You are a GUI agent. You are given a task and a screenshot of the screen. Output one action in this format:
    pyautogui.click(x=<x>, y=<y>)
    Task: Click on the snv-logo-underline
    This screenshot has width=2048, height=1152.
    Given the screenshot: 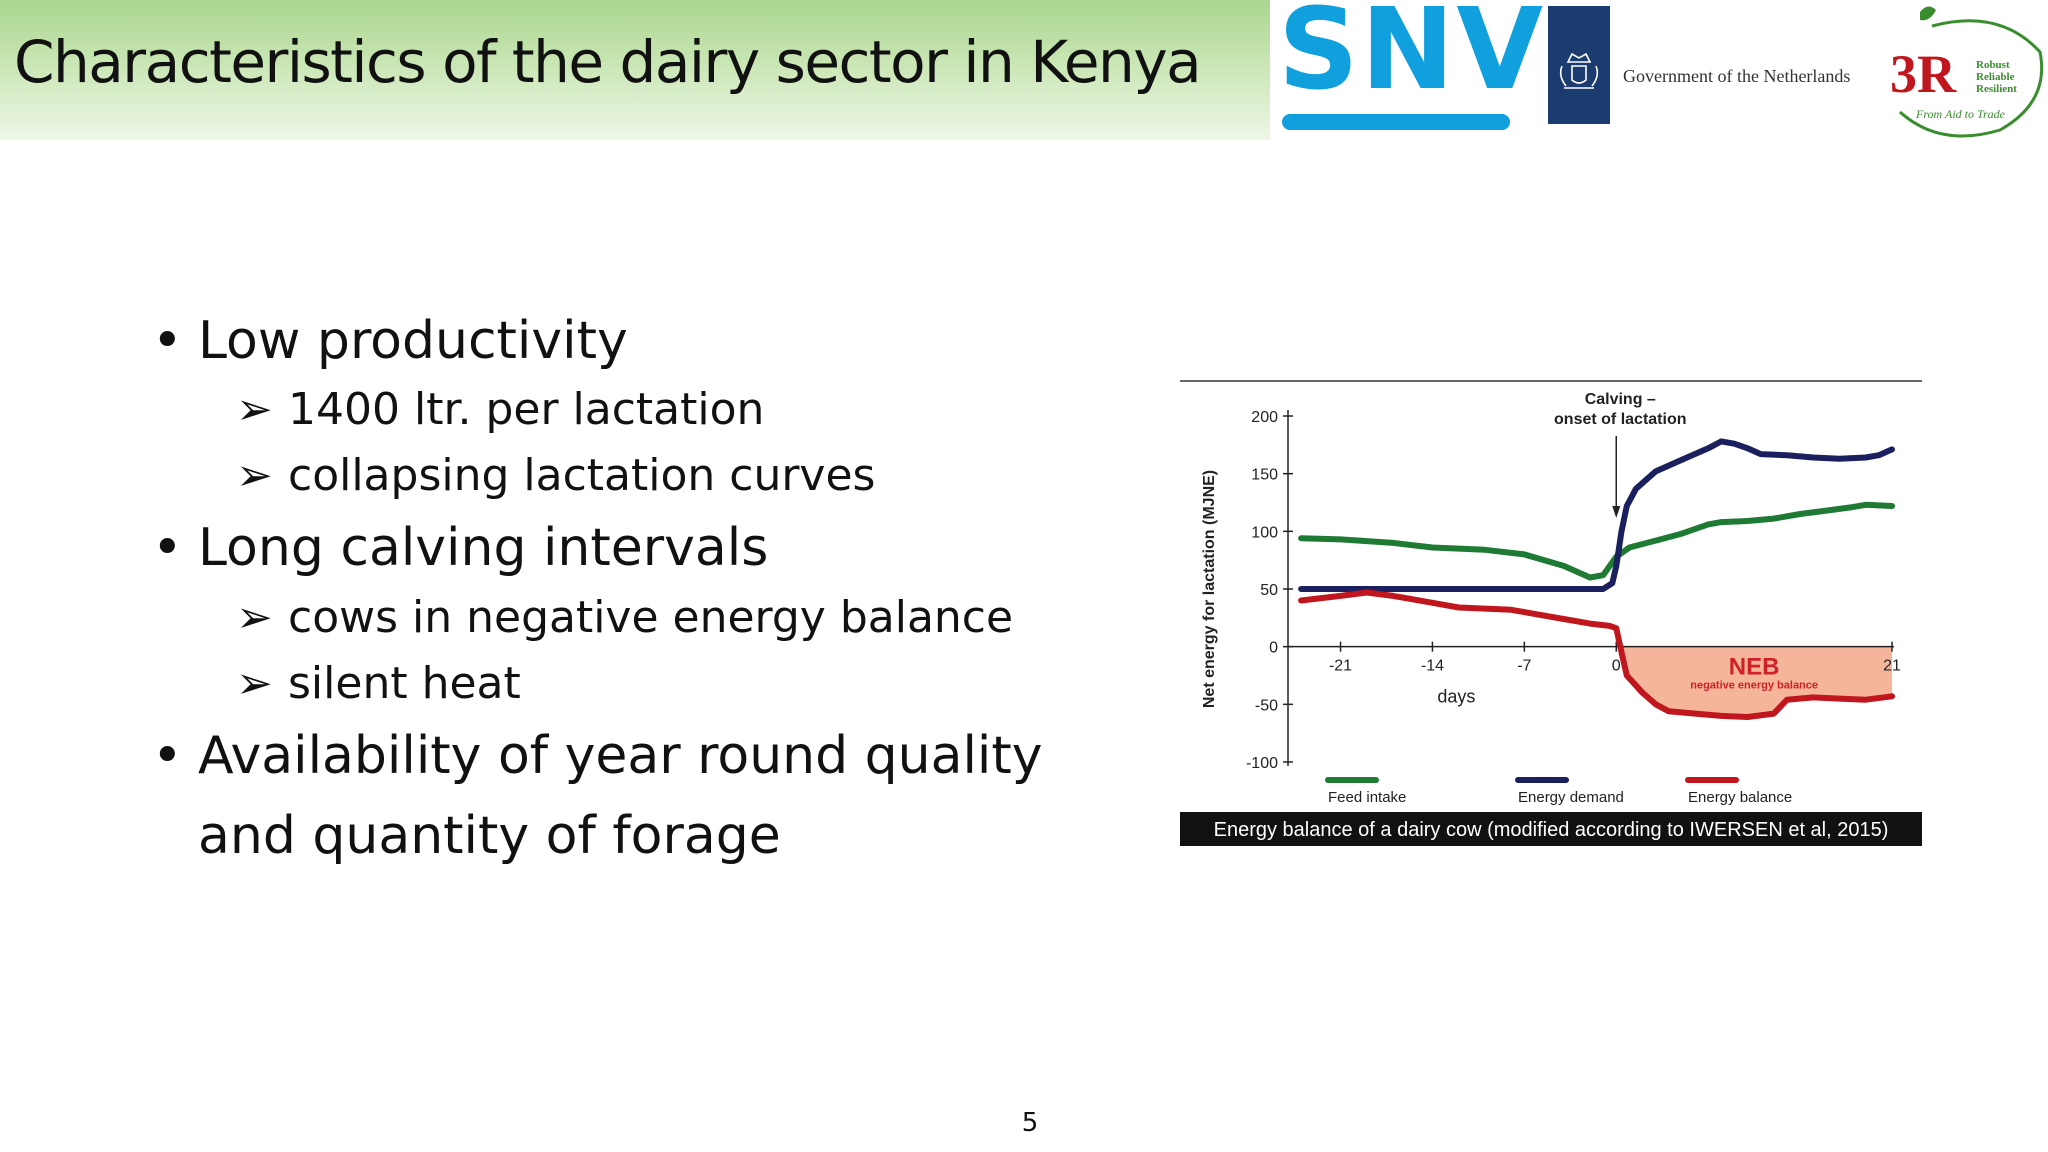 What is the action you would take?
    pyautogui.click(x=1396, y=122)
    